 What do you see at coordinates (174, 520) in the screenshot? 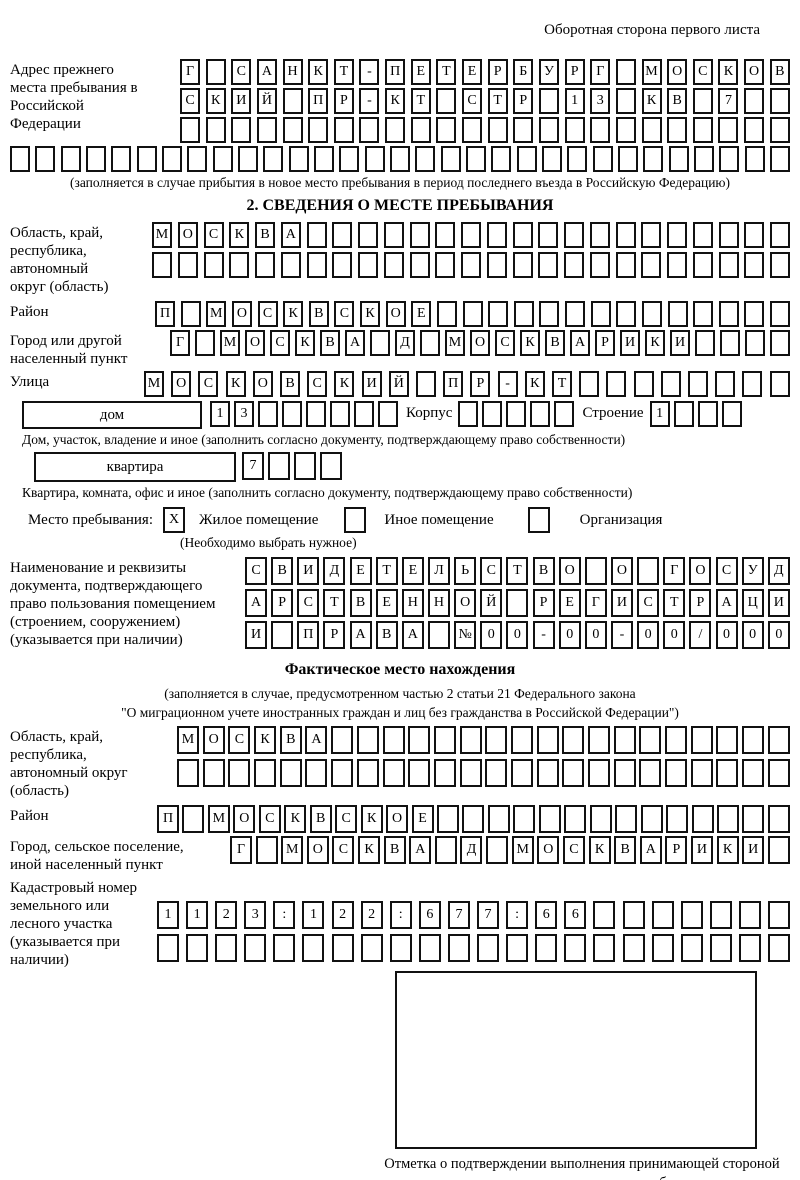
I see `checkbox-zhiloe: X` at bounding box center [174, 520].